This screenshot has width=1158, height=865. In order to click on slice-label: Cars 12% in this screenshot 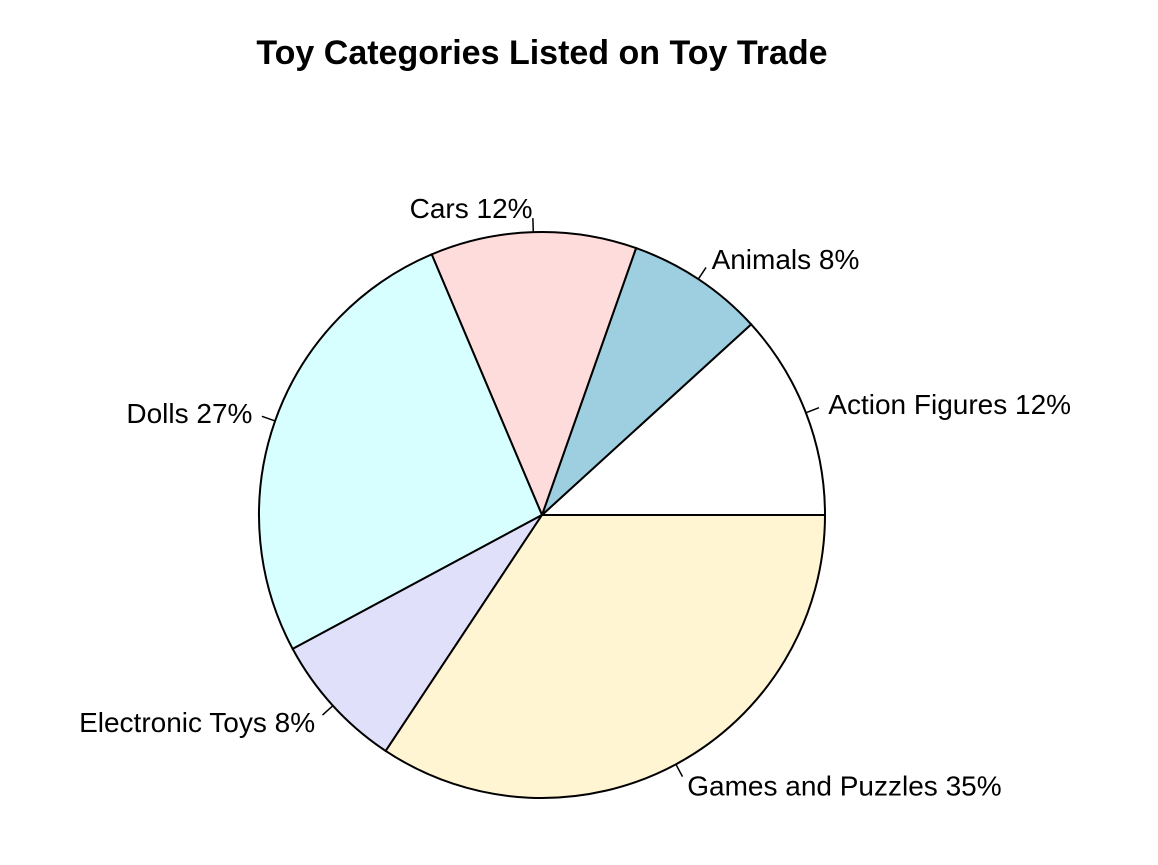, I will do `click(471, 208)`.